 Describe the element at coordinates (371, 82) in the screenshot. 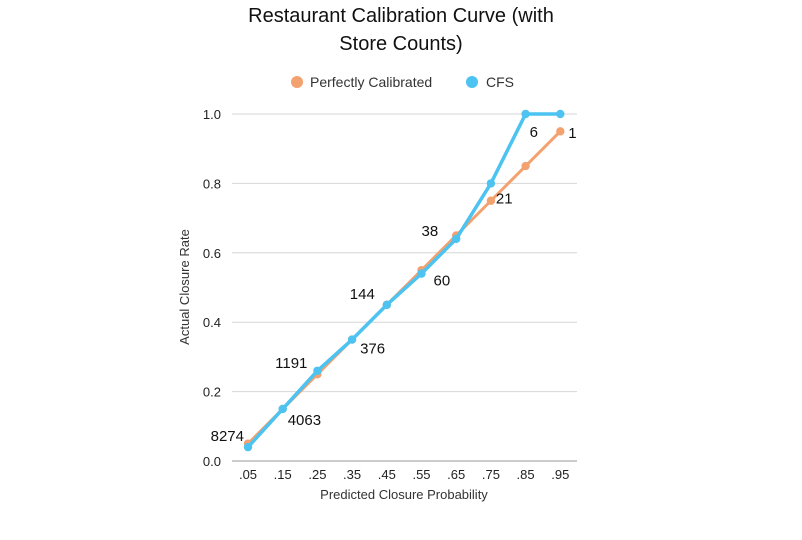

I see `legend-label-perfectly-calibrated: Perfectly Calibrated` at that location.